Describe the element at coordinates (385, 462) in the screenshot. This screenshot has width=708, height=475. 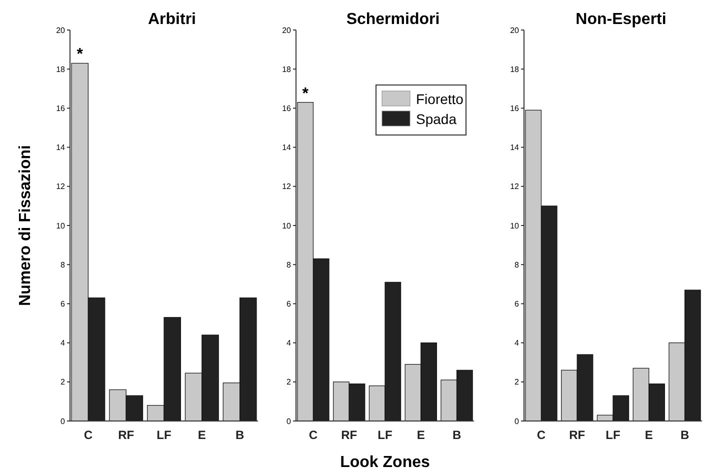
I see `x-axis-title: Look Zones` at that location.